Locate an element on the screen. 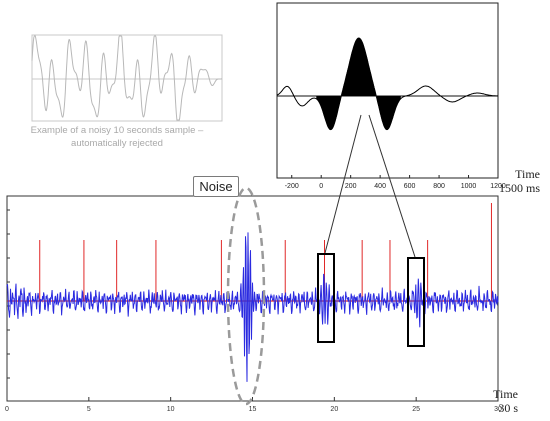  main-trace-x-axis: 0 5 10 15 20 25 30 is located at coordinates (253, 405).